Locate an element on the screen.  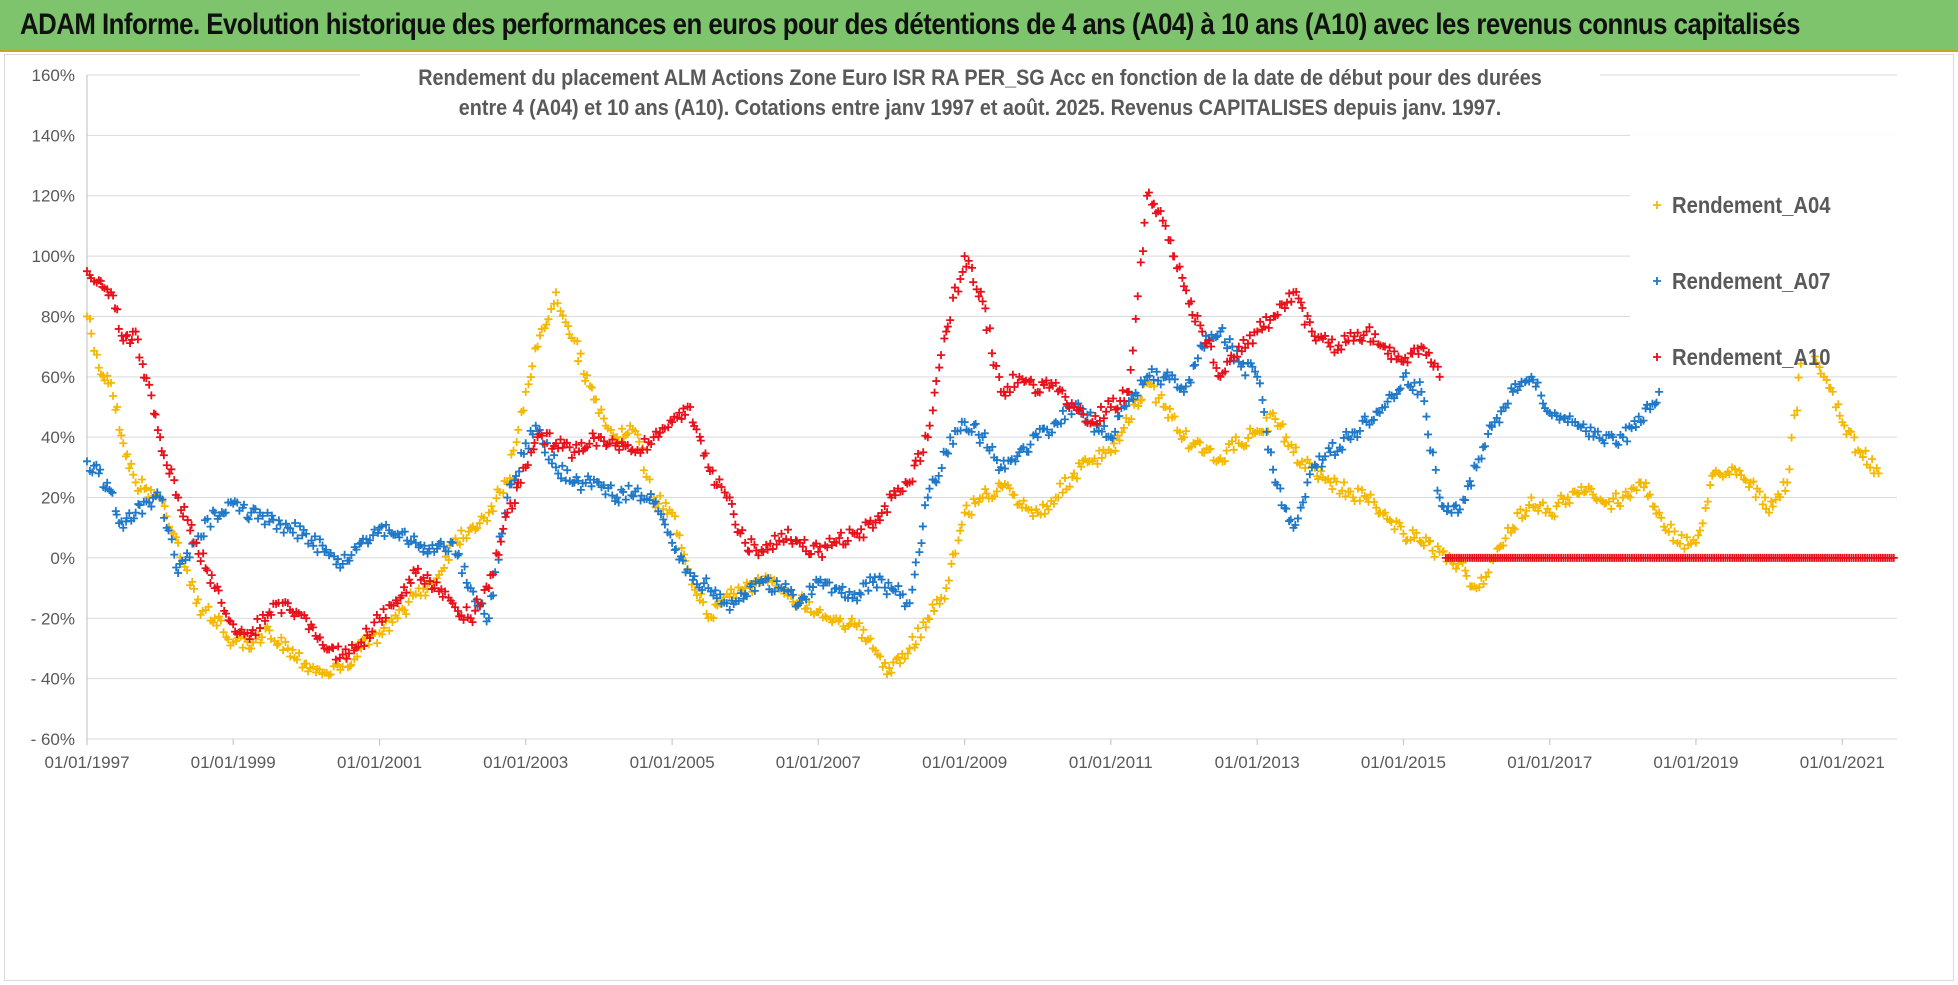
legend-label: Rendement_A04 is located at coordinates (1751, 205).